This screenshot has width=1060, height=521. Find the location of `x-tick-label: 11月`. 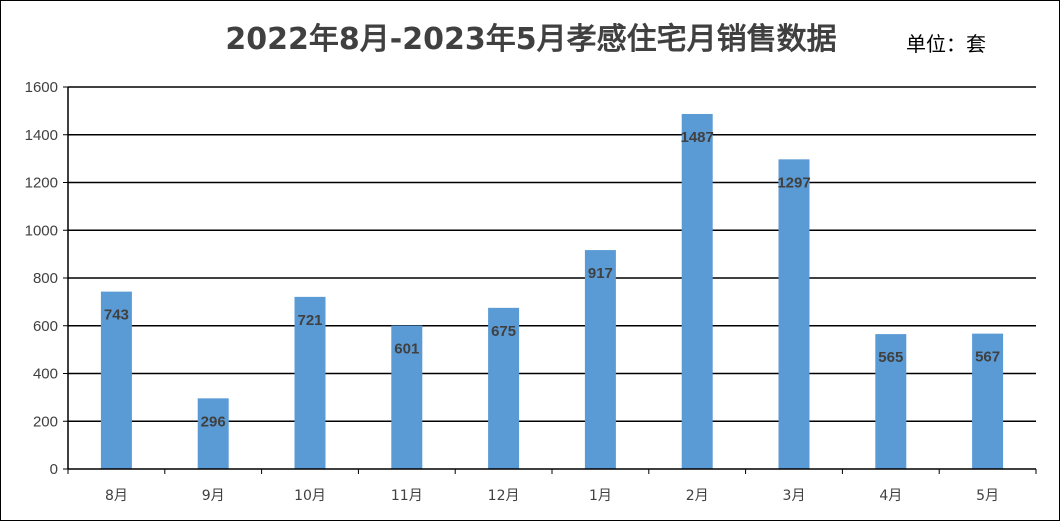

x-tick-label: 11月 is located at coordinates (407, 496).